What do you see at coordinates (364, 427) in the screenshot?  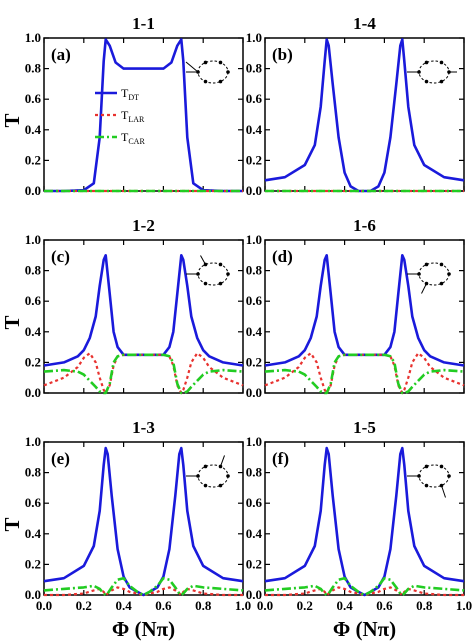 I see `panel-title: 1-5` at bounding box center [364, 427].